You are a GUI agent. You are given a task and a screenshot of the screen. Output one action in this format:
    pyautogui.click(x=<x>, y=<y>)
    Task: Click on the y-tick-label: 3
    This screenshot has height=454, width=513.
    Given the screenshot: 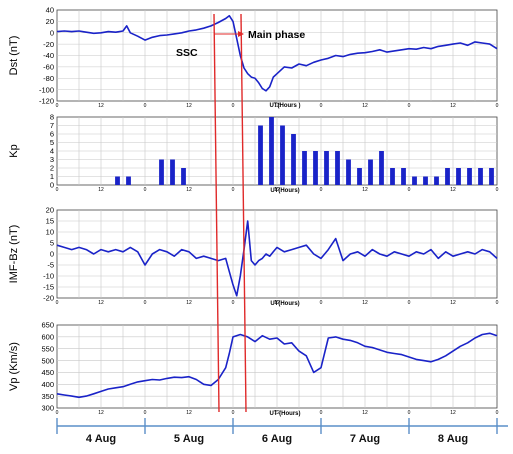 What is the action you would take?
    pyautogui.click(x=52, y=159)
    